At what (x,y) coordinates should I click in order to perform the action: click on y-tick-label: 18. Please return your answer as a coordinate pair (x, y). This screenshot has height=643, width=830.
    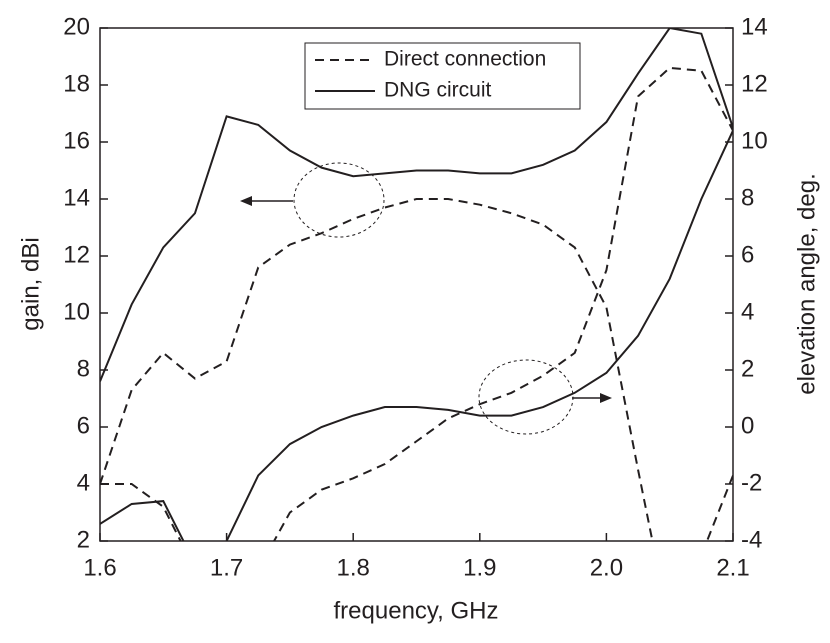
    Looking at the image, I should click on (76, 83).